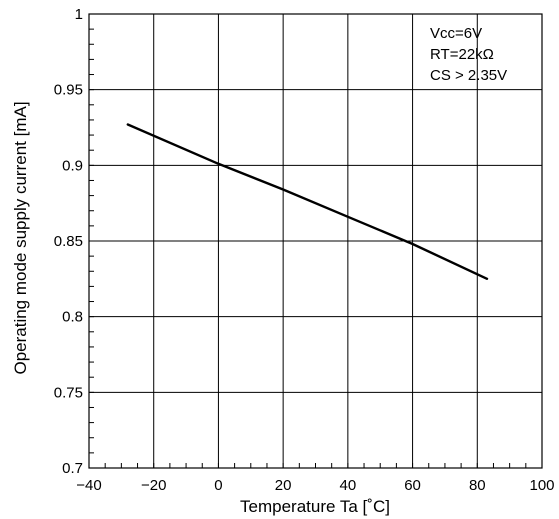 Image resolution: width=559 pixels, height=519 pixels. Describe the element at coordinates (218, 485) in the screenshot. I see `x-tick-label: 0` at that location.